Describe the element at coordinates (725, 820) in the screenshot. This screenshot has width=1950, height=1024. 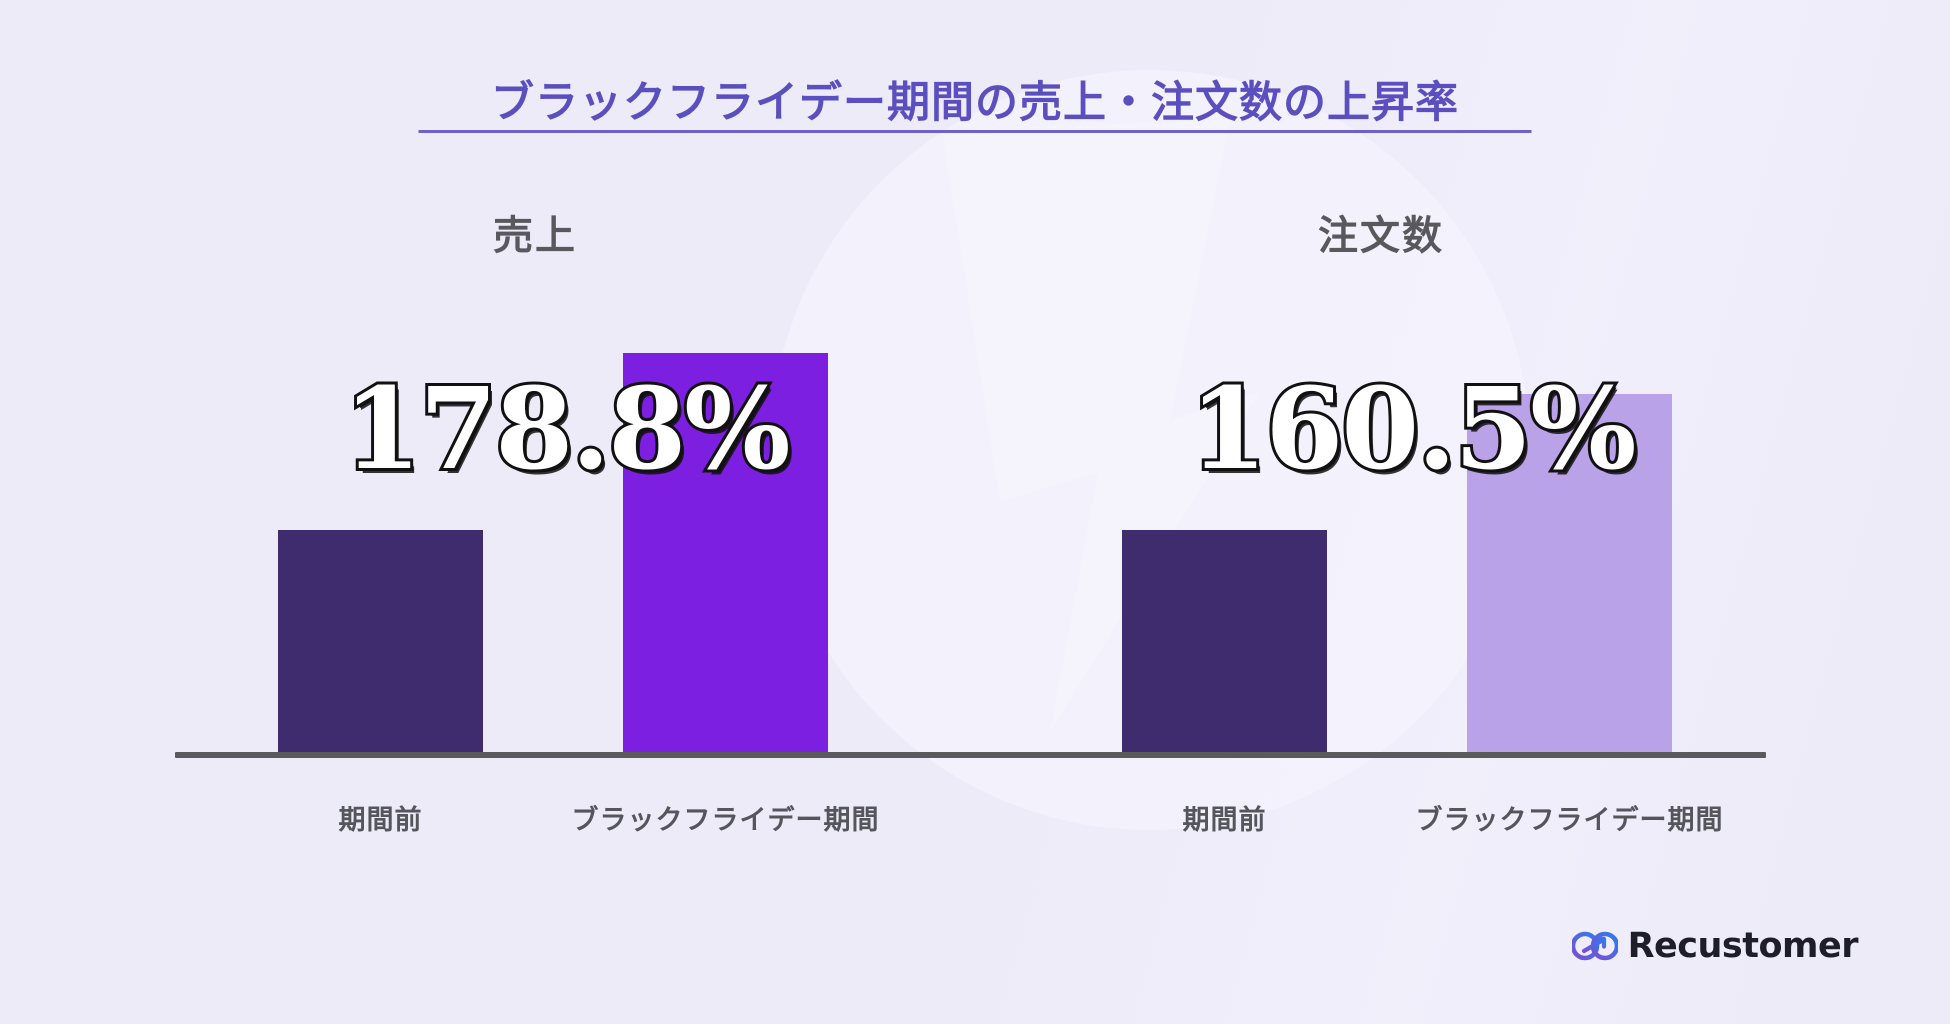
I see `x-axis-label-sales-blackfriday: ブラックフライデー期間` at that location.